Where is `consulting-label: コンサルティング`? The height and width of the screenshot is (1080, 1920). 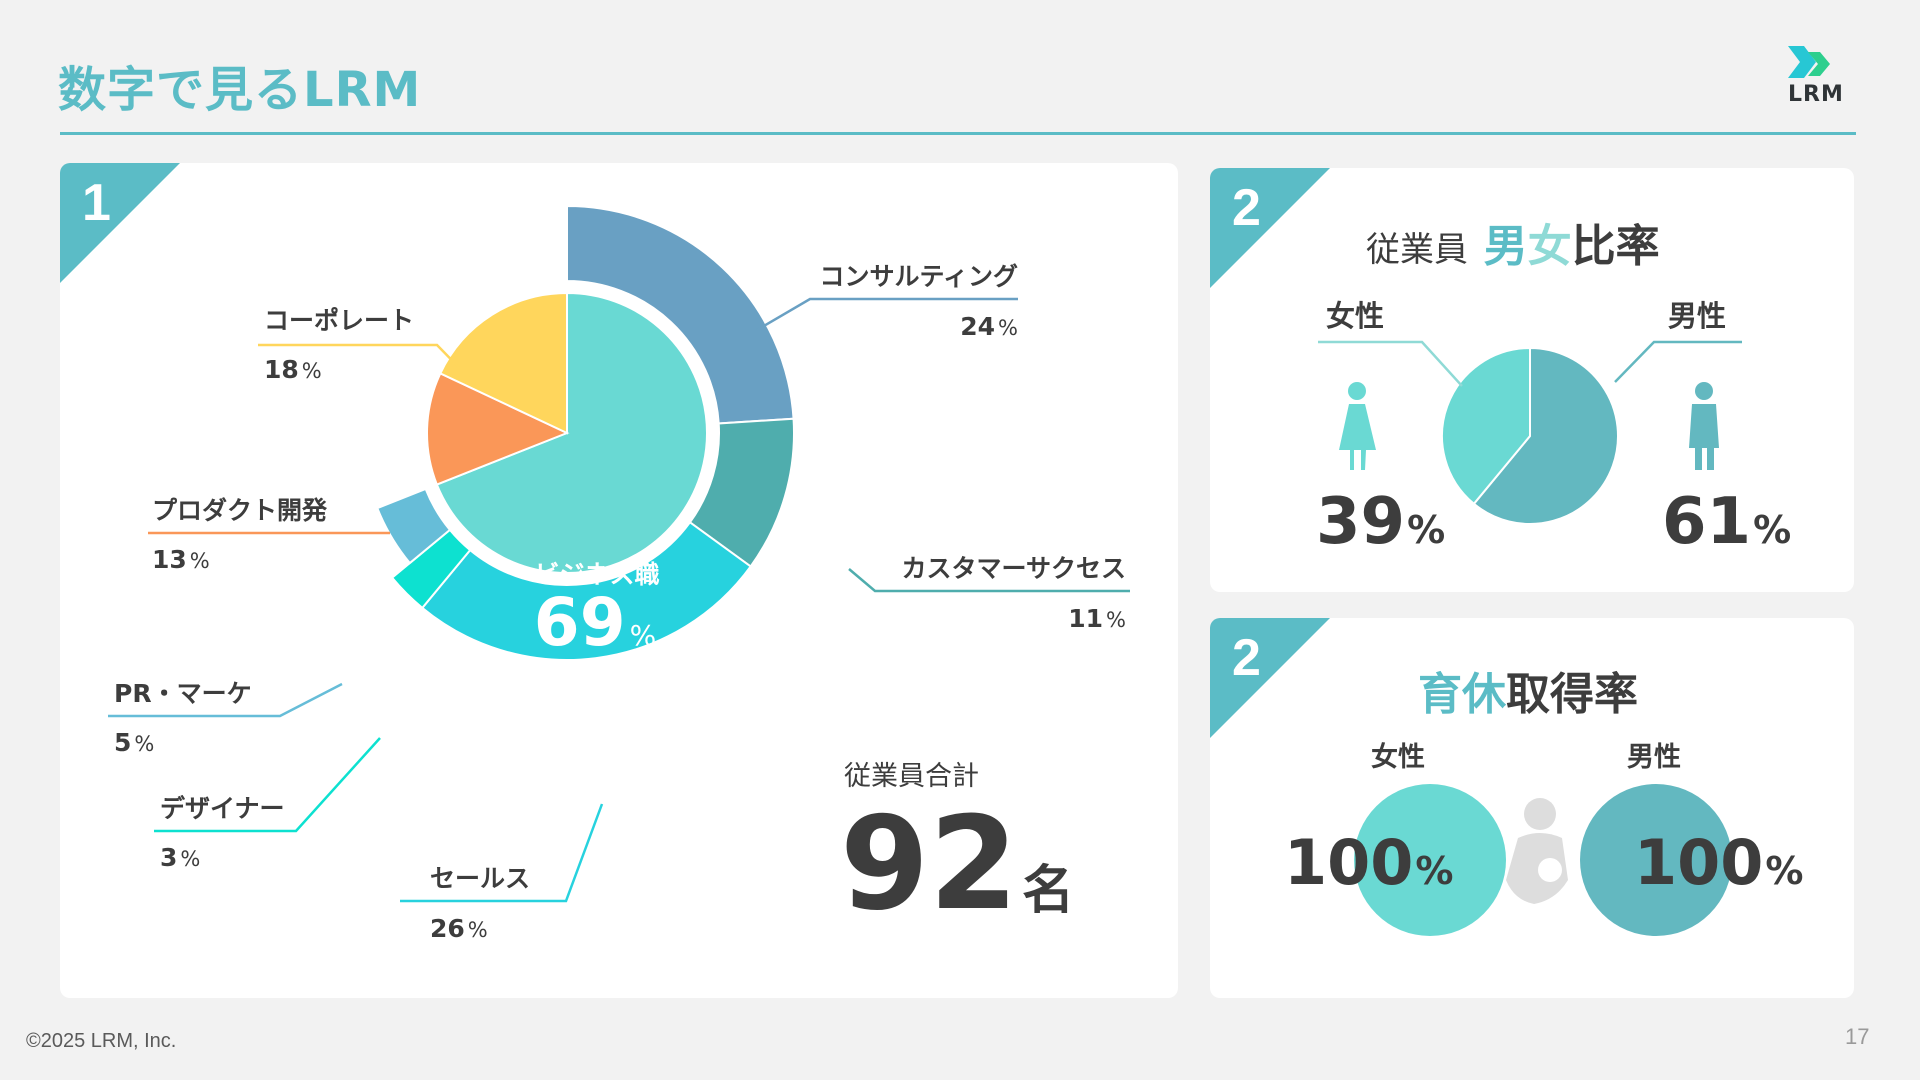 consulting-label: コンサルティング is located at coordinates (918, 276).